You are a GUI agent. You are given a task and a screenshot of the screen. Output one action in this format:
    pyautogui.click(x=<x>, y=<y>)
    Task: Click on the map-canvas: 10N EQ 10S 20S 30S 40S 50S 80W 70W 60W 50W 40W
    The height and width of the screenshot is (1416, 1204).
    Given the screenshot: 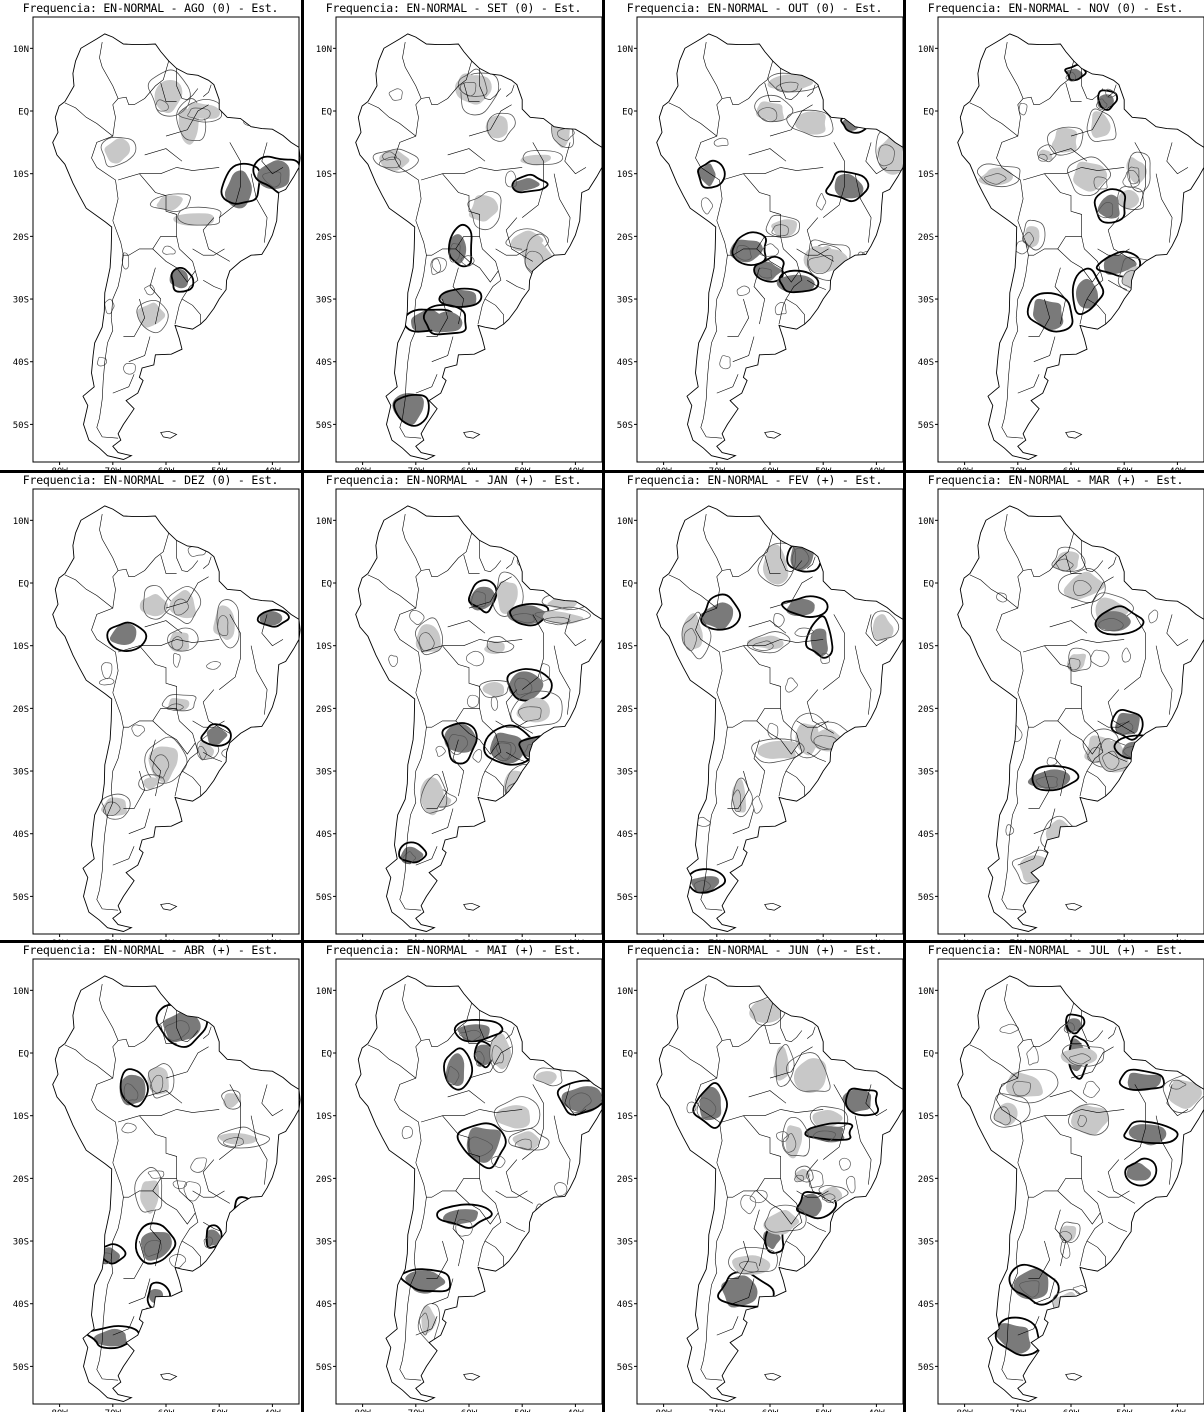 What is the action you would take?
    pyautogui.click(x=1061, y=1185)
    